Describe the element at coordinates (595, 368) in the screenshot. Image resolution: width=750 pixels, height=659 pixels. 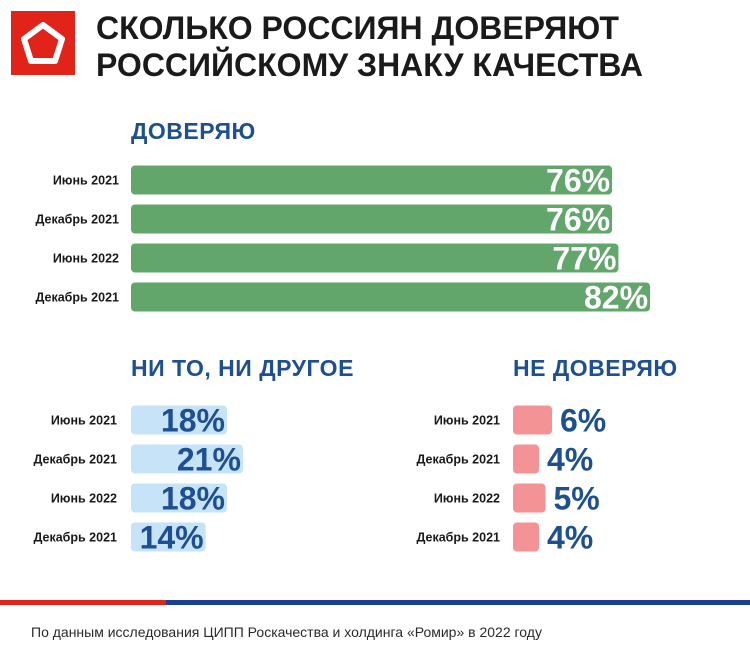
I see `section-title-distrust: НЕ ДОВЕРЯЮ` at that location.